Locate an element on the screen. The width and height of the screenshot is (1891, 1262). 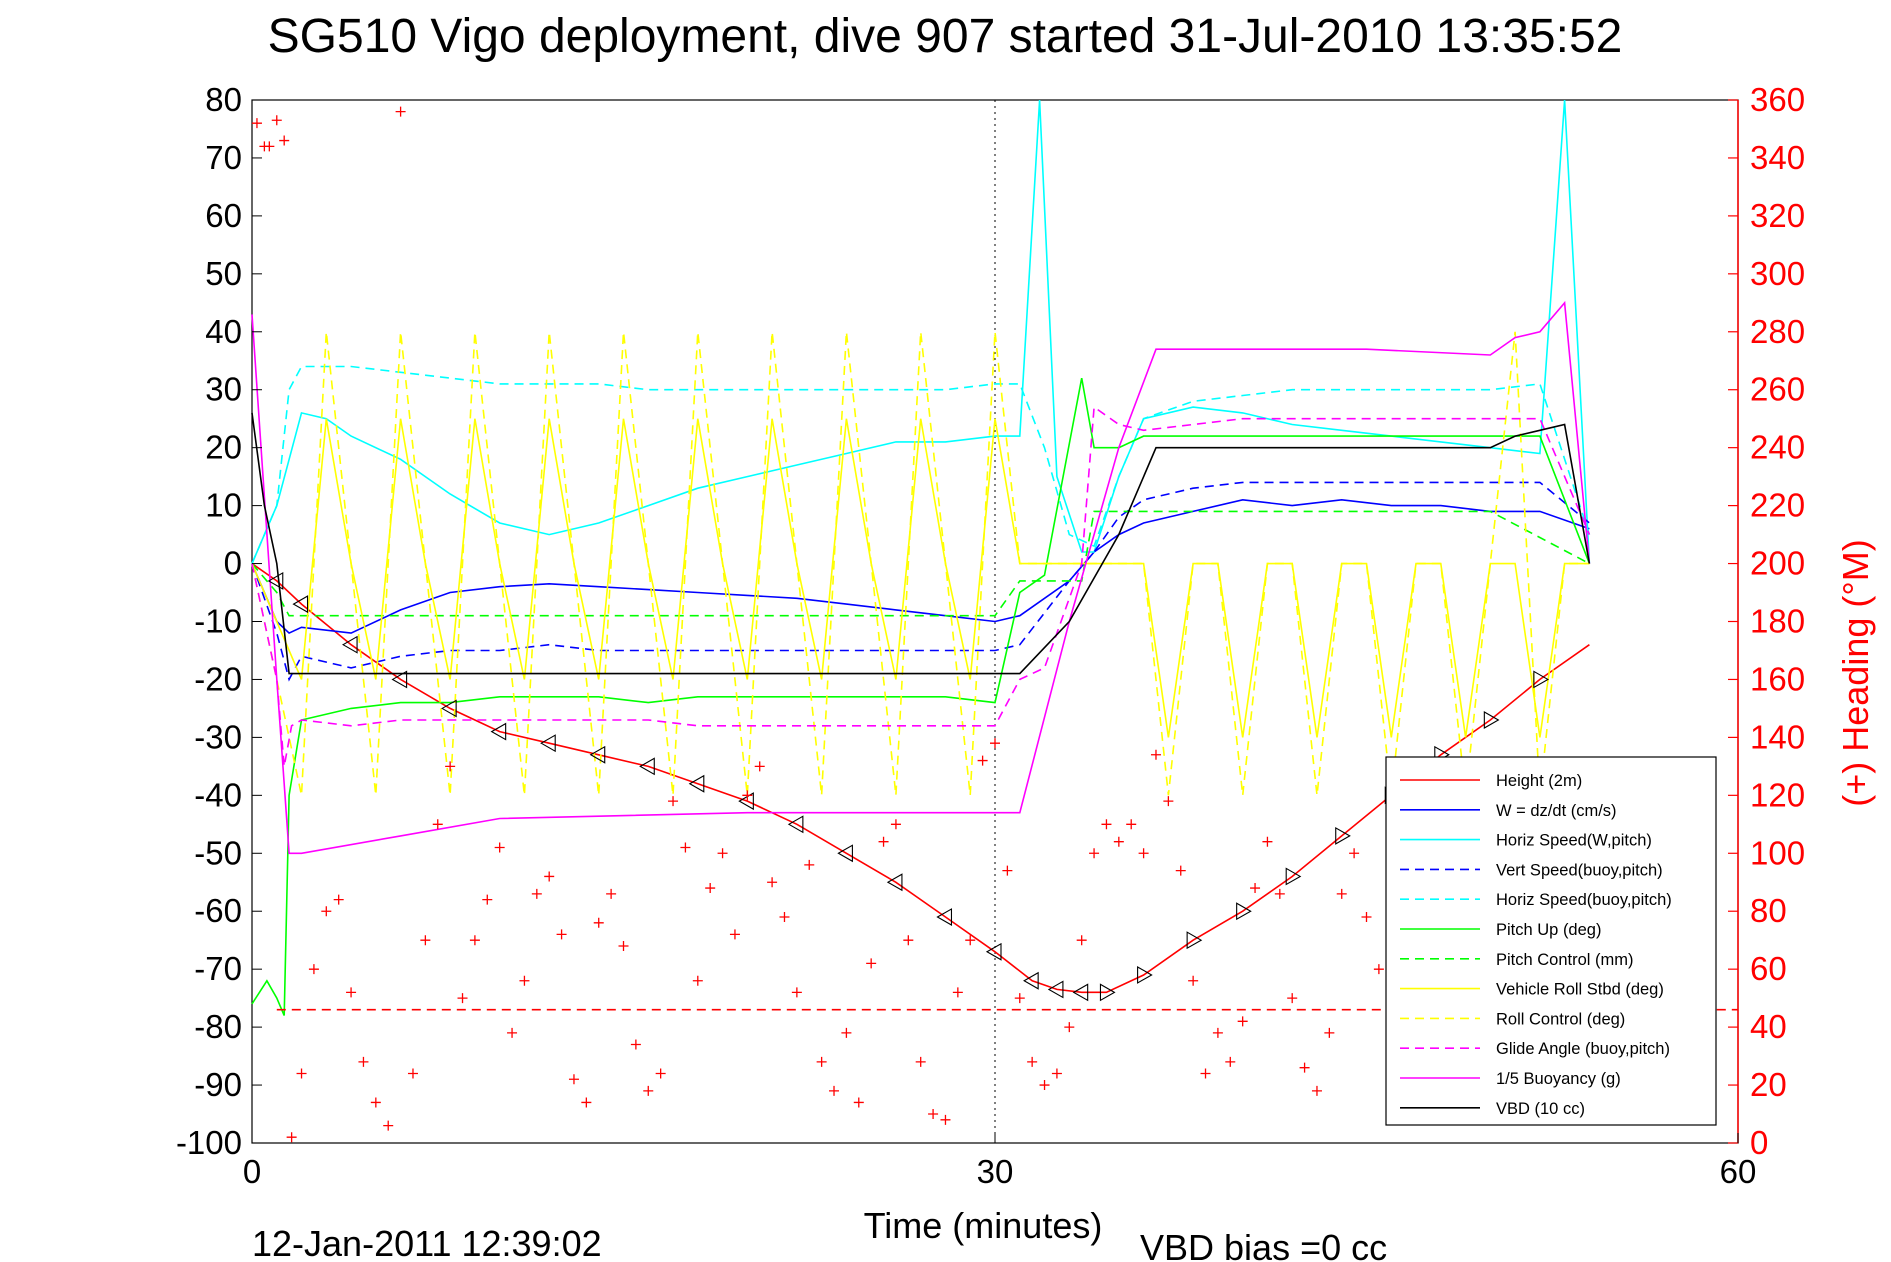
y-tick-label-right: 280 is located at coordinates (1777, 331).